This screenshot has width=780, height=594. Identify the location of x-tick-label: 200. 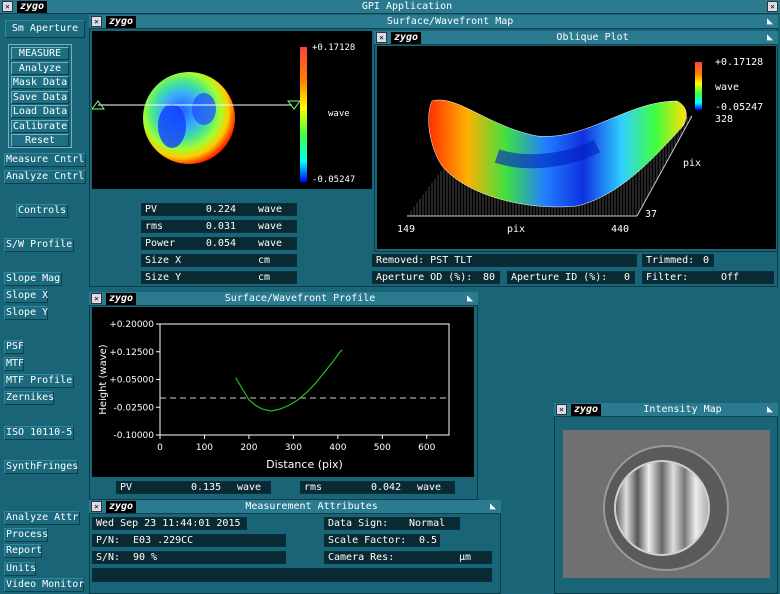
(248, 448).